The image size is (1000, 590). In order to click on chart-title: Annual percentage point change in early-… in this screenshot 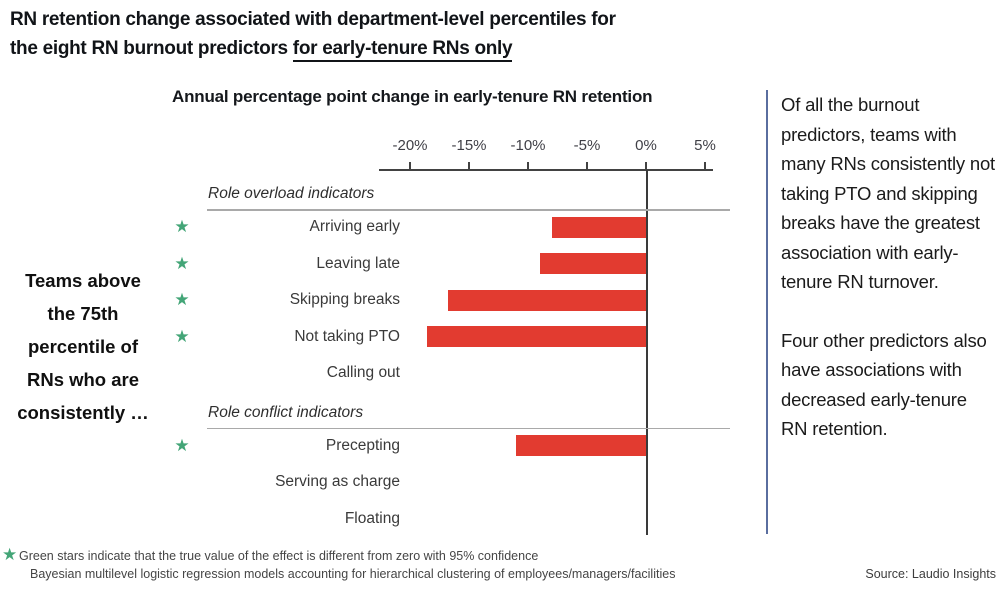, I will do `click(412, 96)`.